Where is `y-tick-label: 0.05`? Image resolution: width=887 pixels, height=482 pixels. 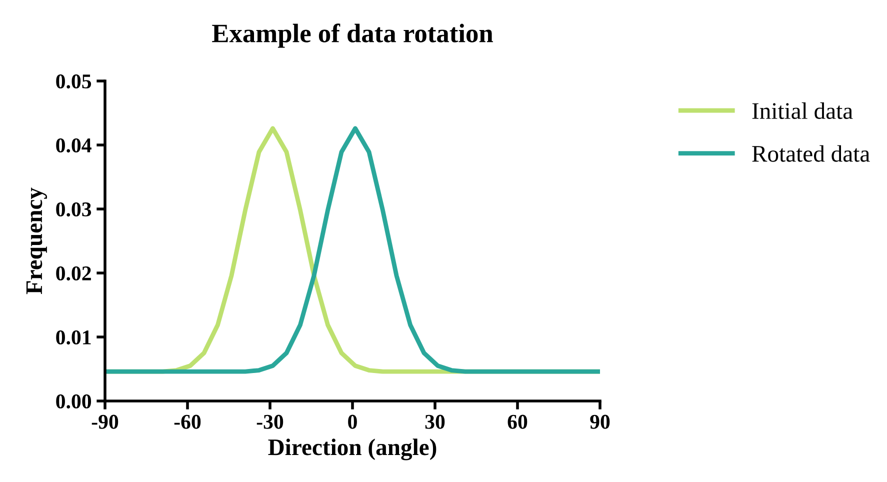 y-tick-label: 0.05 is located at coordinates (74, 81).